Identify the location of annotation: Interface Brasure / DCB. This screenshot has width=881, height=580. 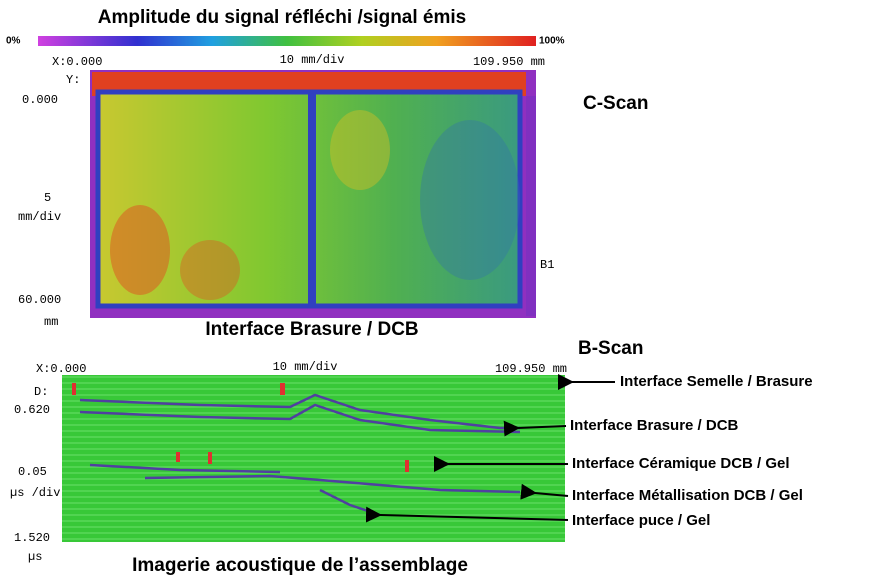
(654, 425).